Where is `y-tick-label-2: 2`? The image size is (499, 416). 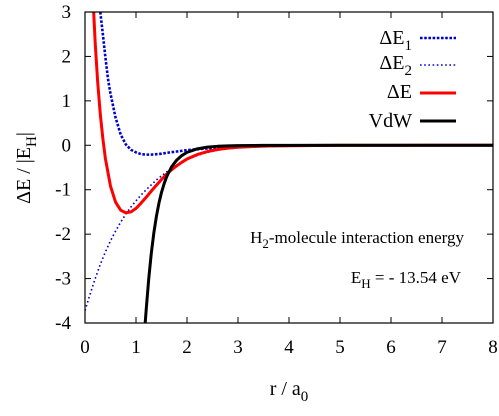 y-tick-label-2: 2 is located at coordinates (67, 56).